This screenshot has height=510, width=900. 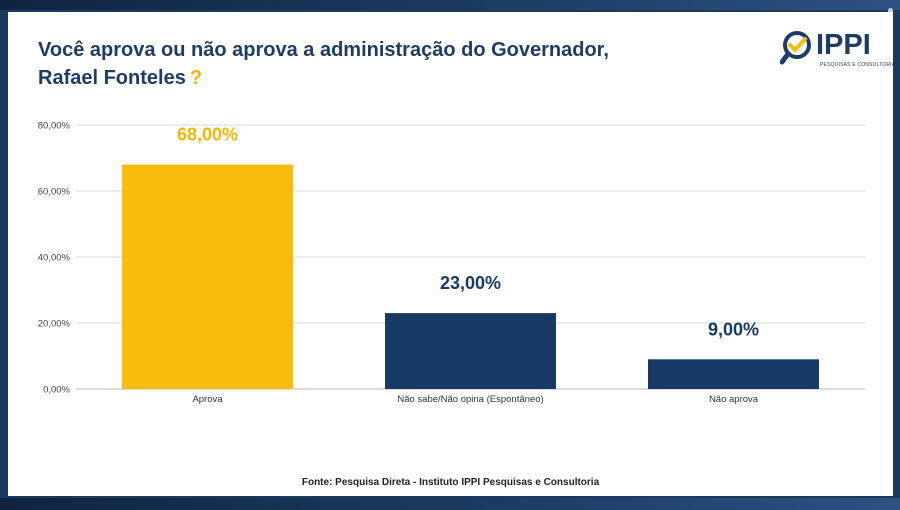 What do you see at coordinates (733, 329) in the screenshot?
I see `data-label: 9,00%` at bounding box center [733, 329].